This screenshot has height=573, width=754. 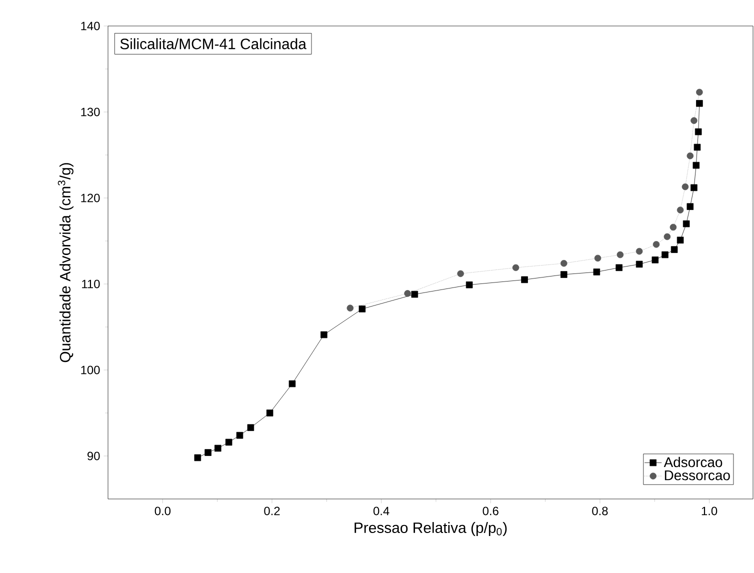 What do you see at coordinates (162, 511) in the screenshot?
I see `x-tick-label: 0.0` at bounding box center [162, 511].